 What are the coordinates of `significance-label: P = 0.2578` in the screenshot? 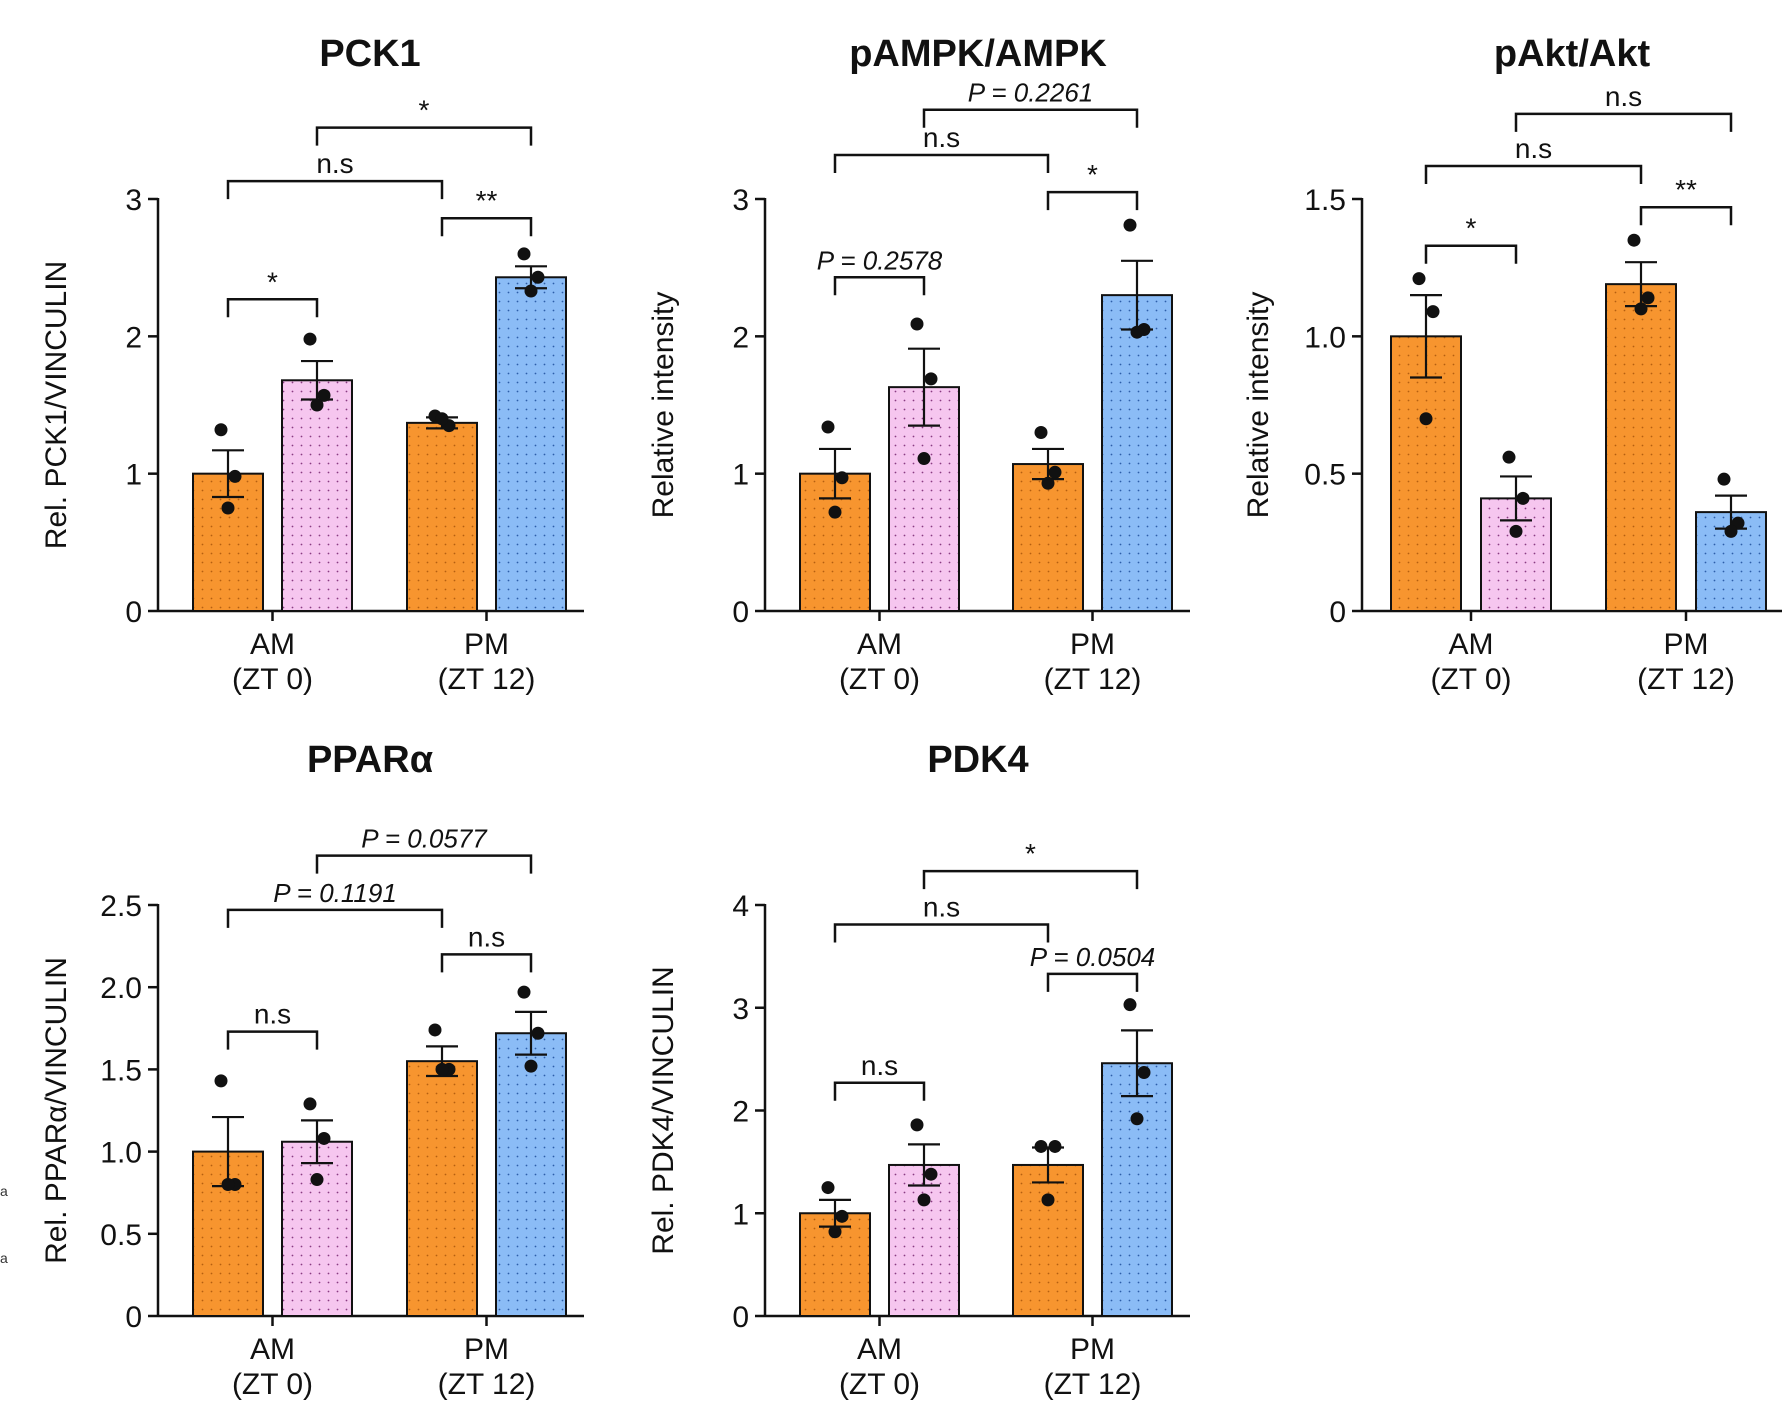 It's located at (880, 260).